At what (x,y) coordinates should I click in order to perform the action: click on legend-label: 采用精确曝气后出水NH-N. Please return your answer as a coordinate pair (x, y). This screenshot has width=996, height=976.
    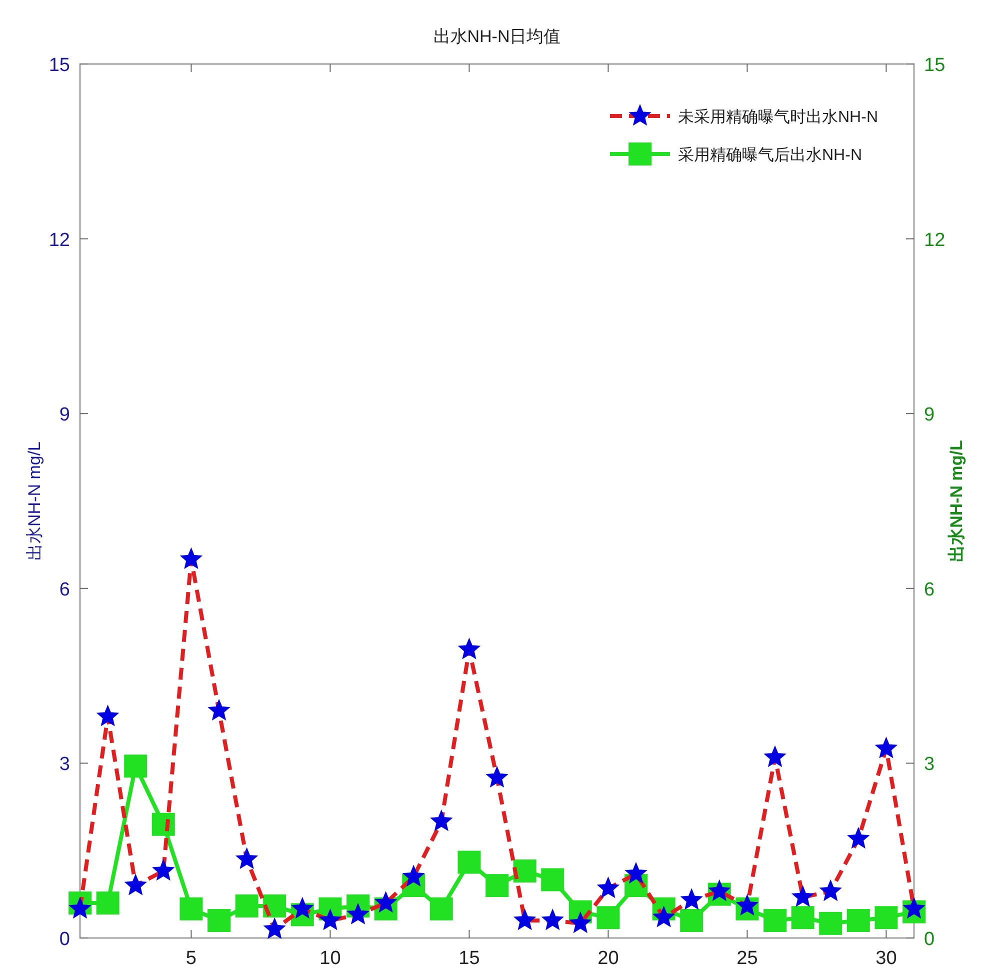
    Looking at the image, I should click on (770, 155).